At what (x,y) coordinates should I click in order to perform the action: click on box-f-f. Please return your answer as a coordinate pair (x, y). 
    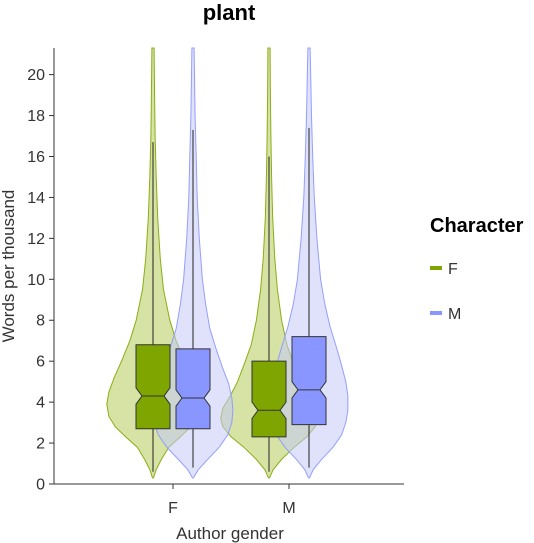
    Looking at the image, I should click on (153, 387).